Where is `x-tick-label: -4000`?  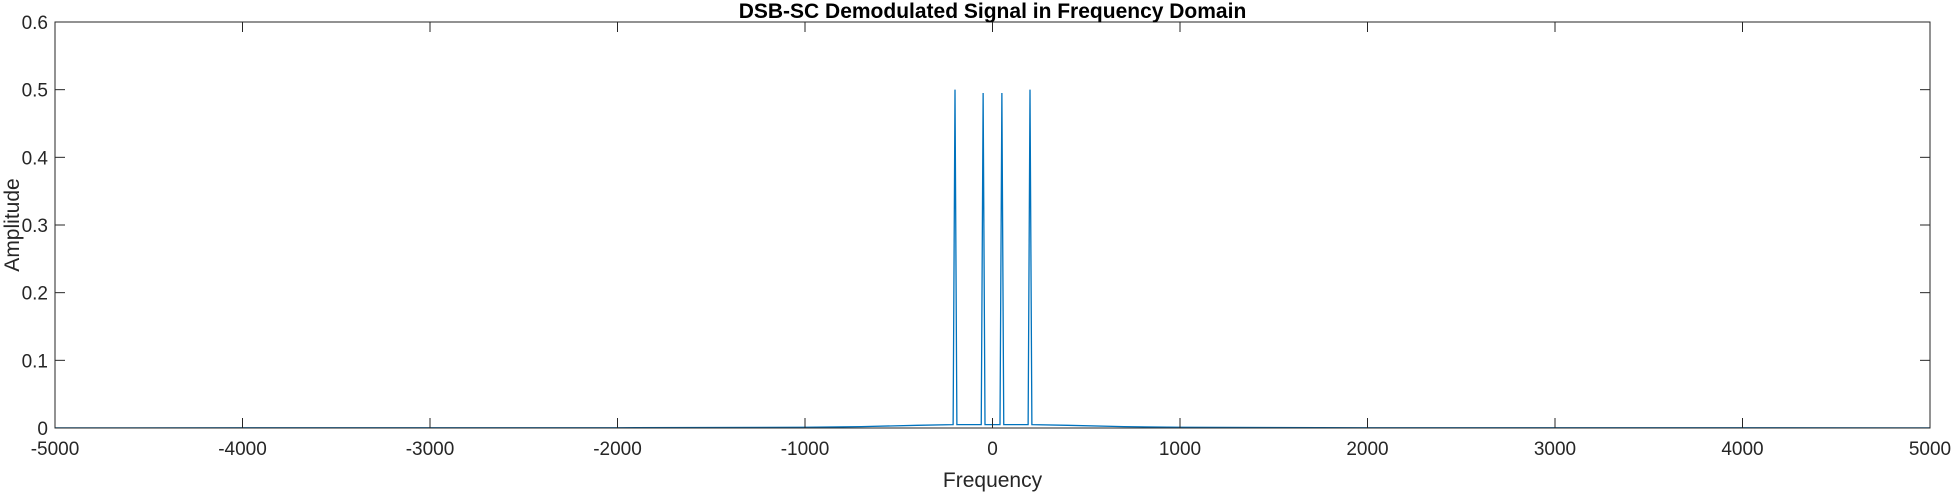
x-tick-label: -4000 is located at coordinates (242, 449).